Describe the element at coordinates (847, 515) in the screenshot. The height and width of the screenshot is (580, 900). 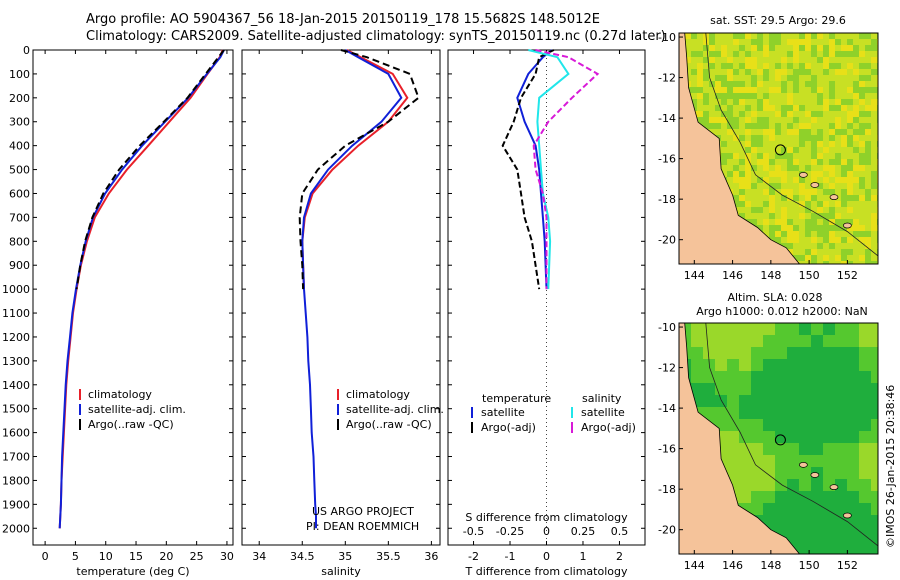
I see `reef-island` at that location.